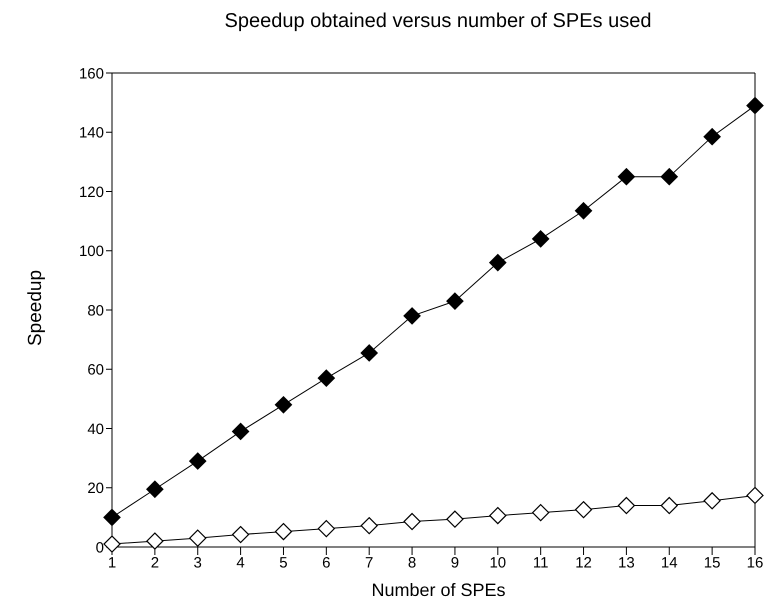  I want to click on x-tick-label: 9, so click(455, 563).